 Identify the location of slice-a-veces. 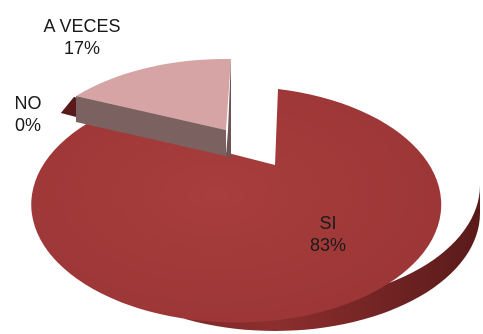
(153, 108).